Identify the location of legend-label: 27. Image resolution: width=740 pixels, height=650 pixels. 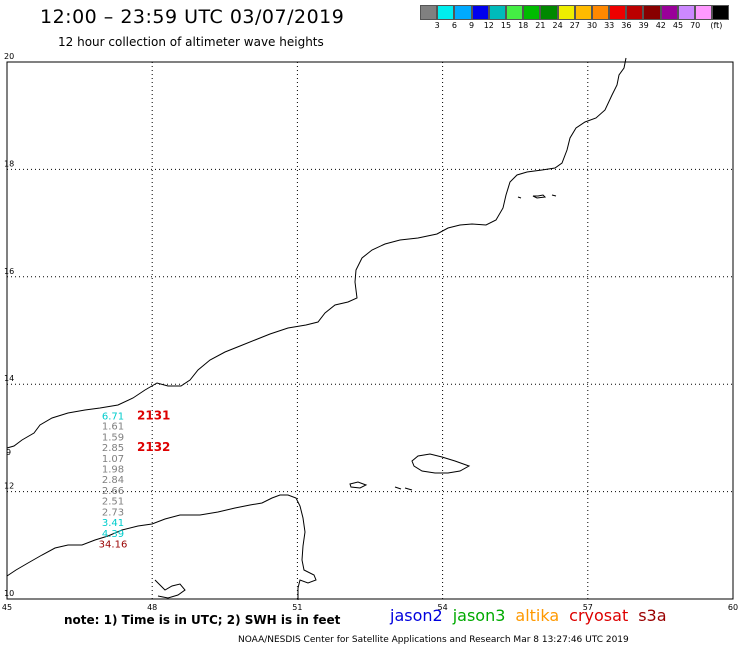
(574, 25).